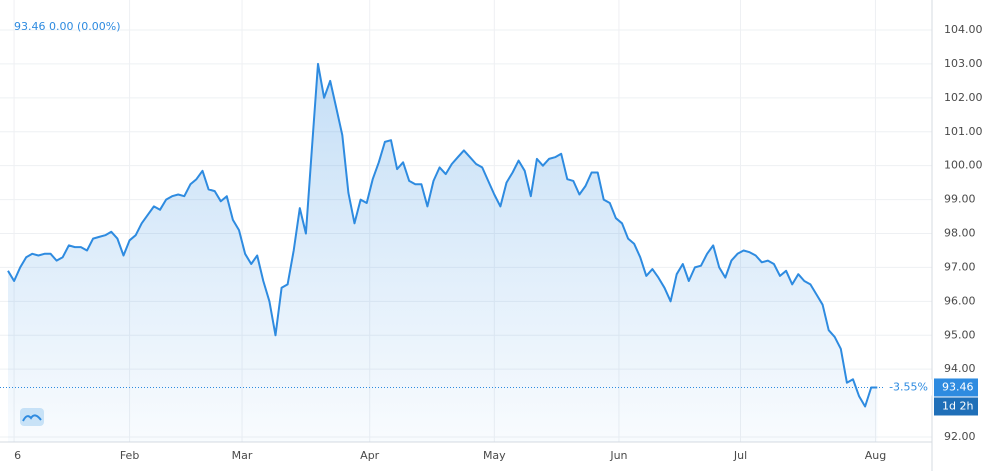 Image resolution: width=998 pixels, height=471 pixels. What do you see at coordinates (960, 334) in the screenshot?
I see `y-tick-label: 95.00` at bounding box center [960, 334].